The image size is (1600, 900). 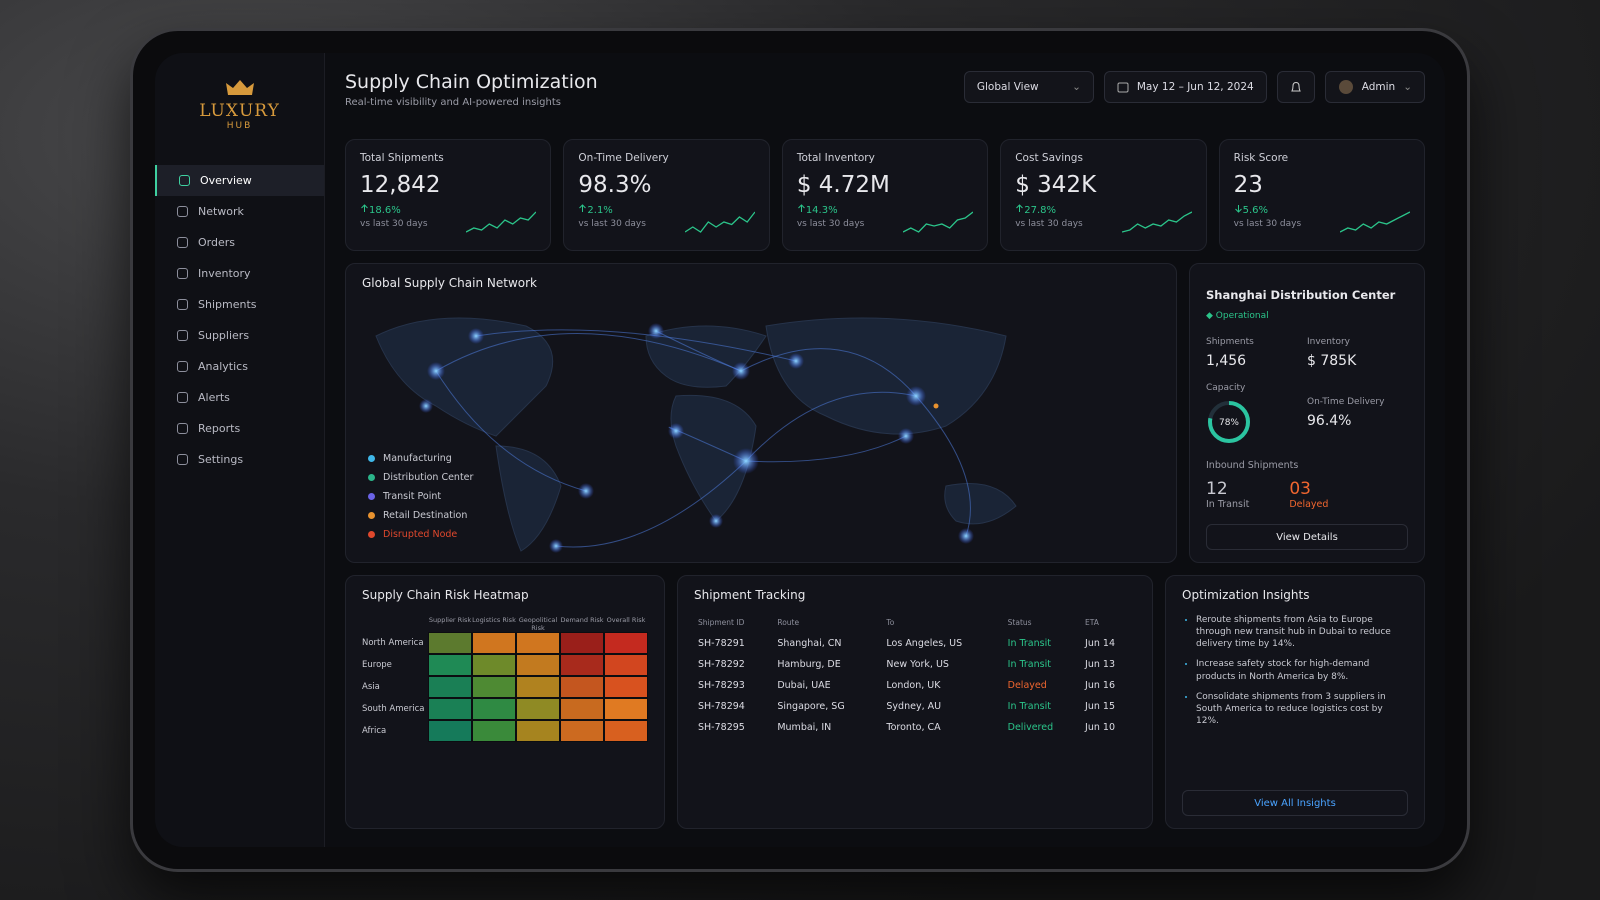 I want to click on crown-icon, so click(x=239, y=87).